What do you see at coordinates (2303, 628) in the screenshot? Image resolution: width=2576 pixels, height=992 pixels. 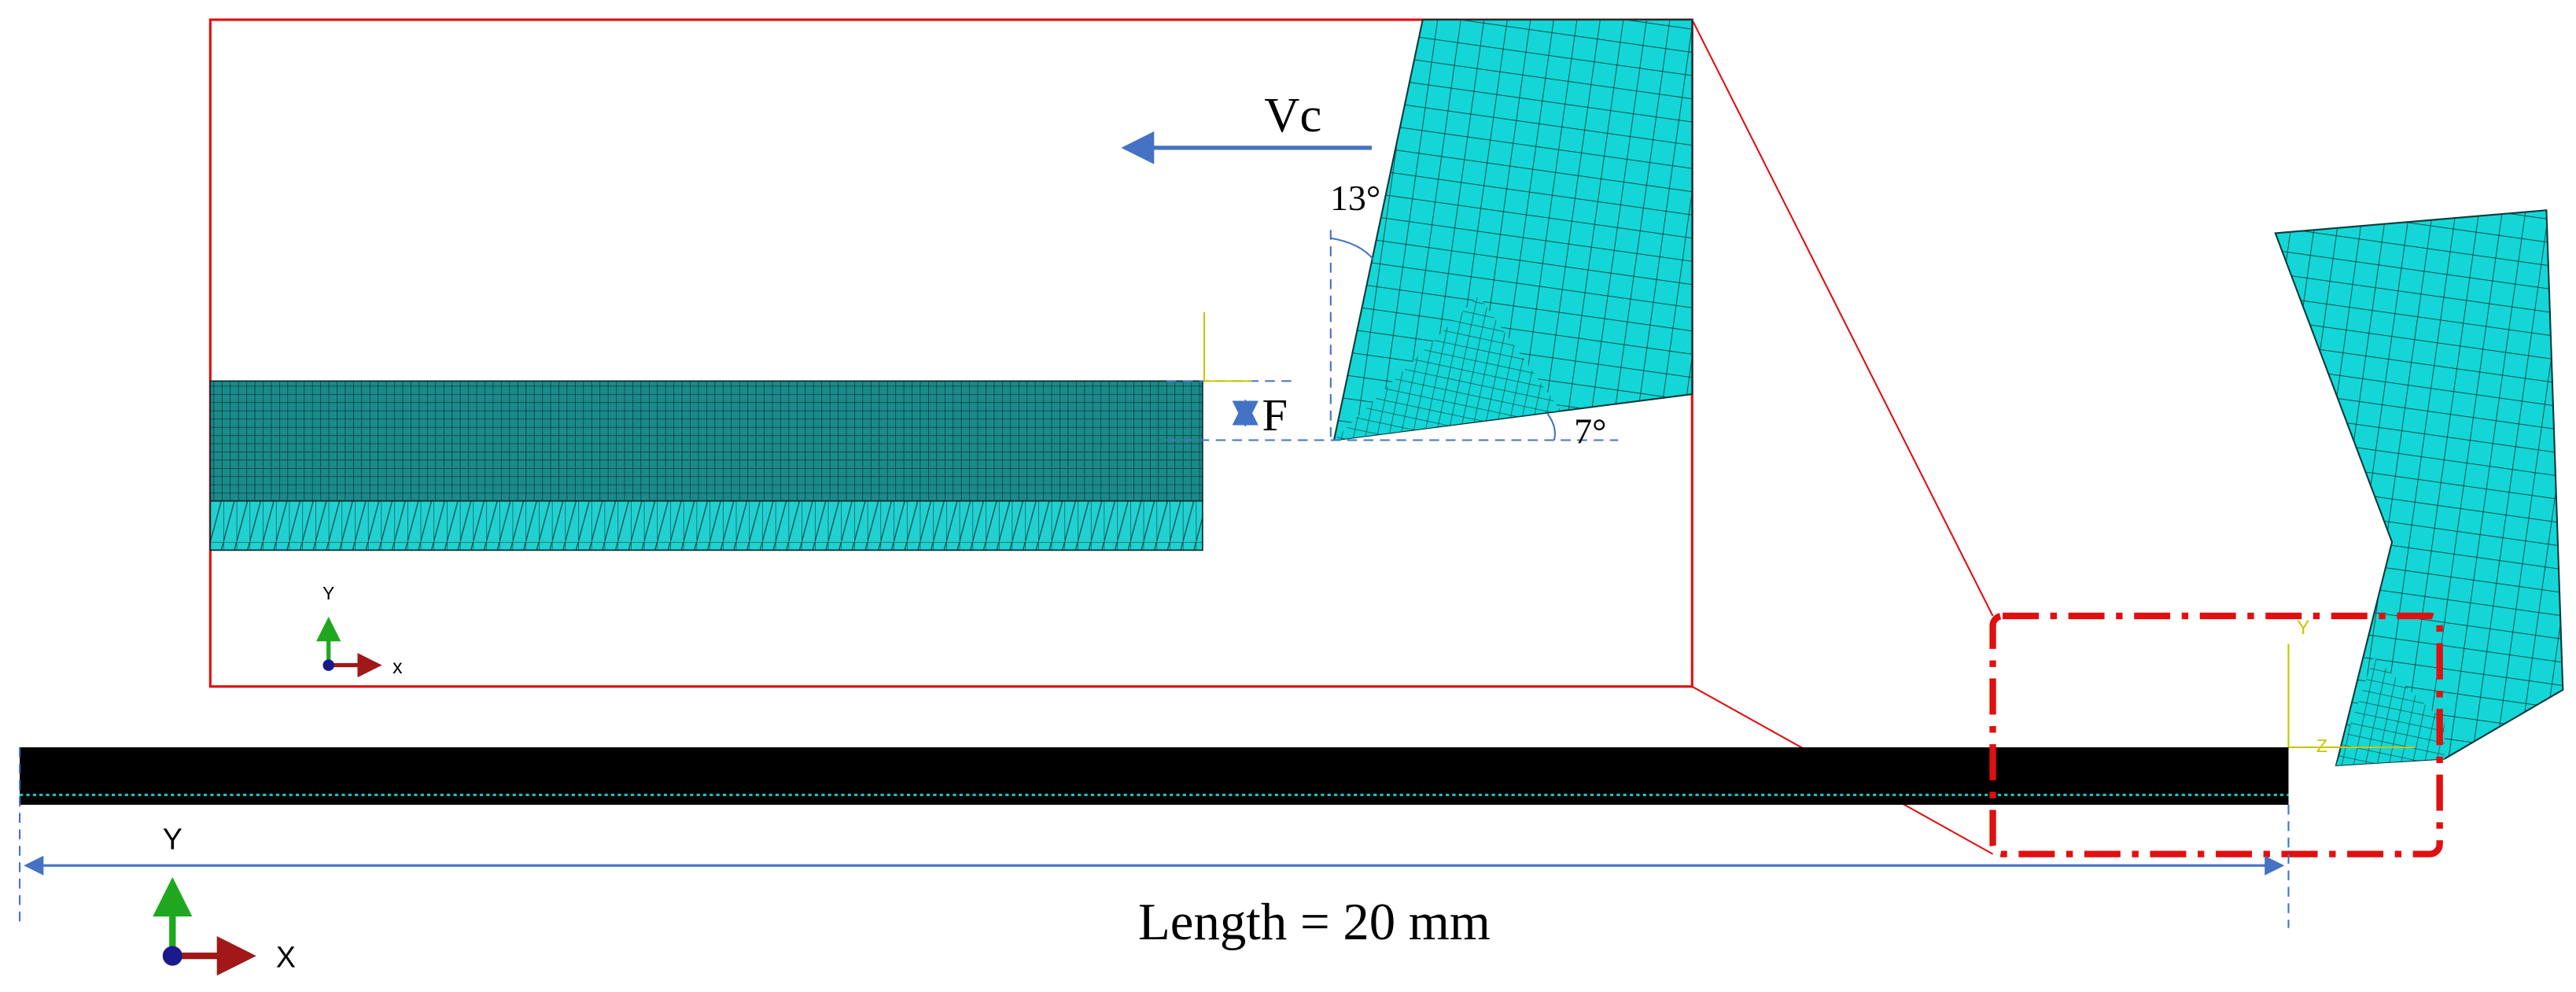 I see `tool-axis-y-label: Y` at bounding box center [2303, 628].